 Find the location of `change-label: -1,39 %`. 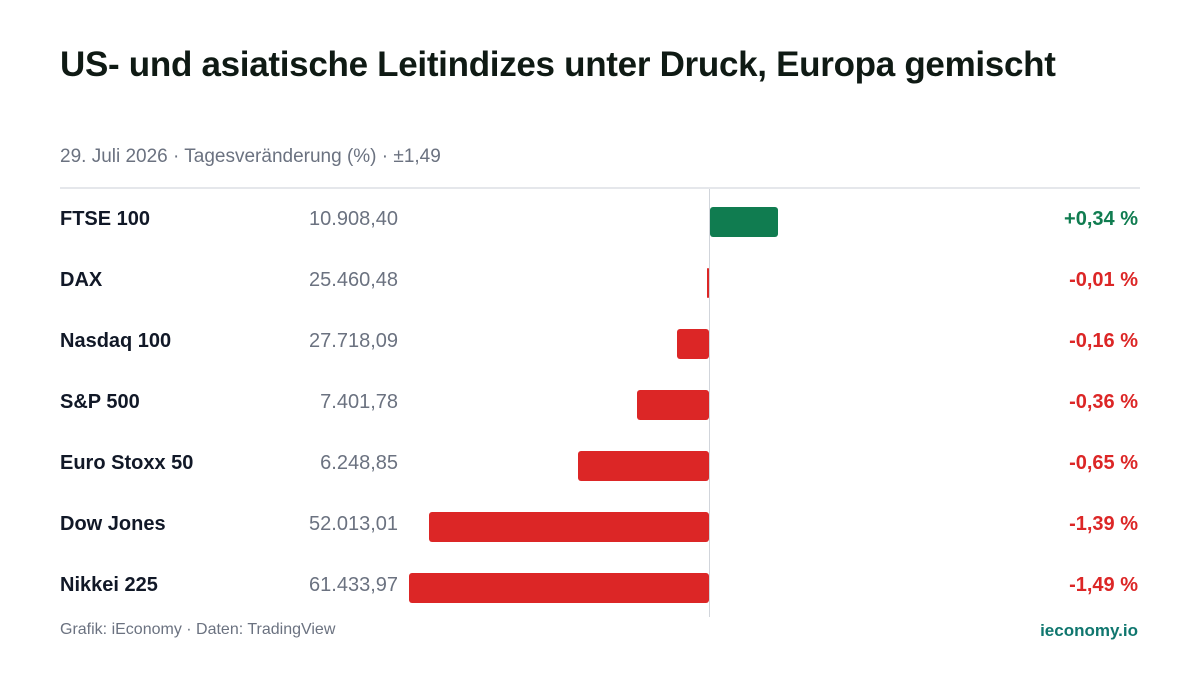

change-label: -1,39 % is located at coordinates (1103, 524).